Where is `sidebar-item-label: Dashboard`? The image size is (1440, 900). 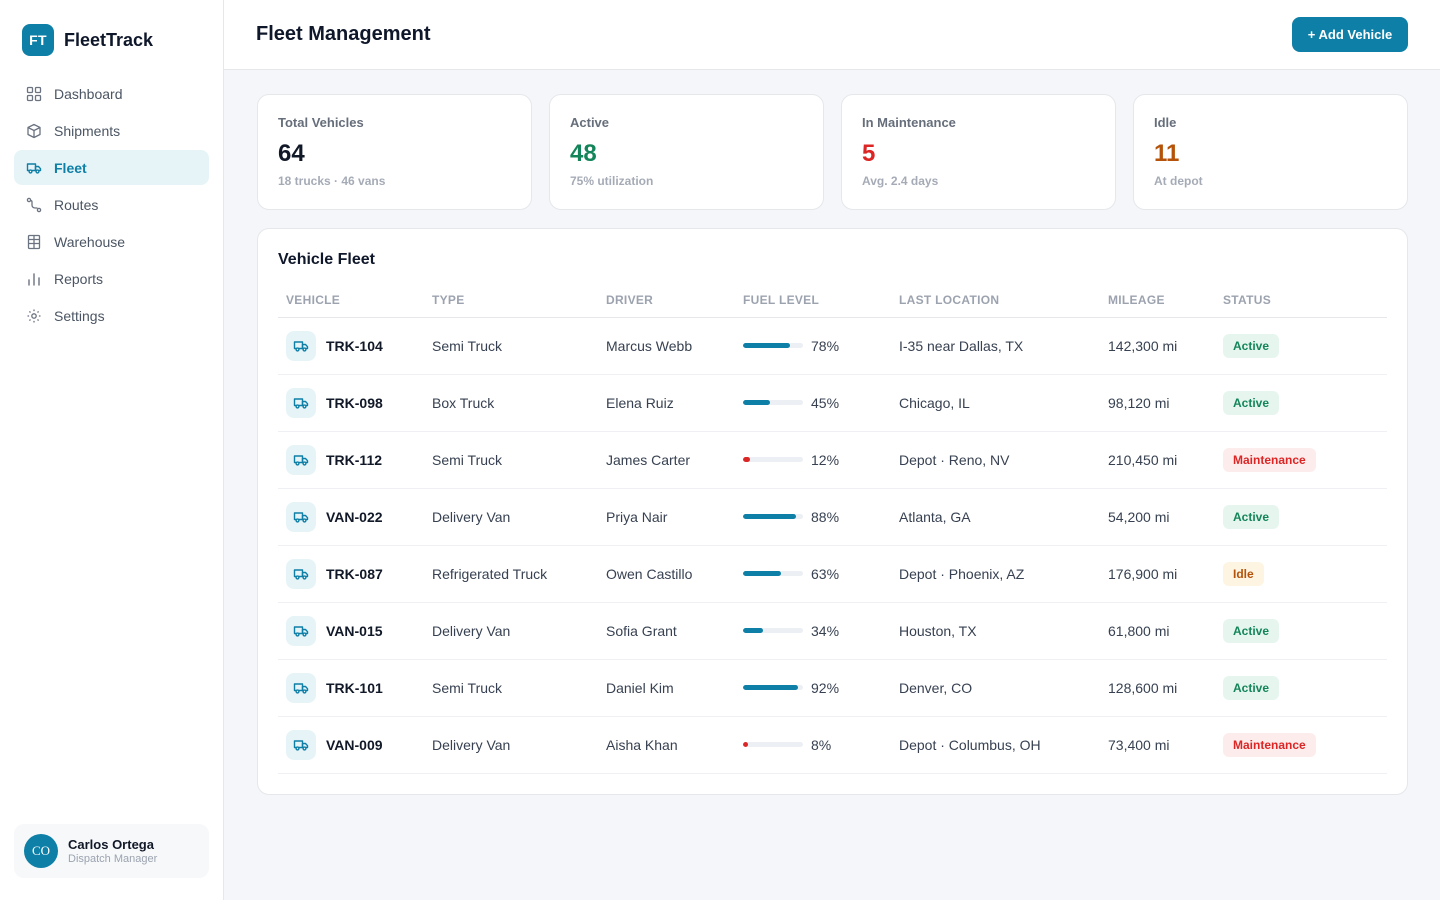 sidebar-item-label: Dashboard is located at coordinates (88, 93).